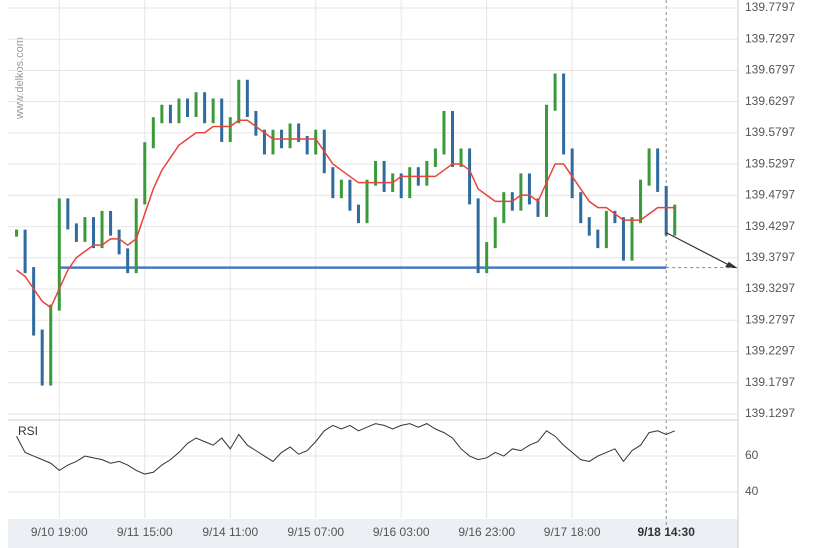  I want to click on x-tick-label: 9/10 19:00, so click(59, 532).